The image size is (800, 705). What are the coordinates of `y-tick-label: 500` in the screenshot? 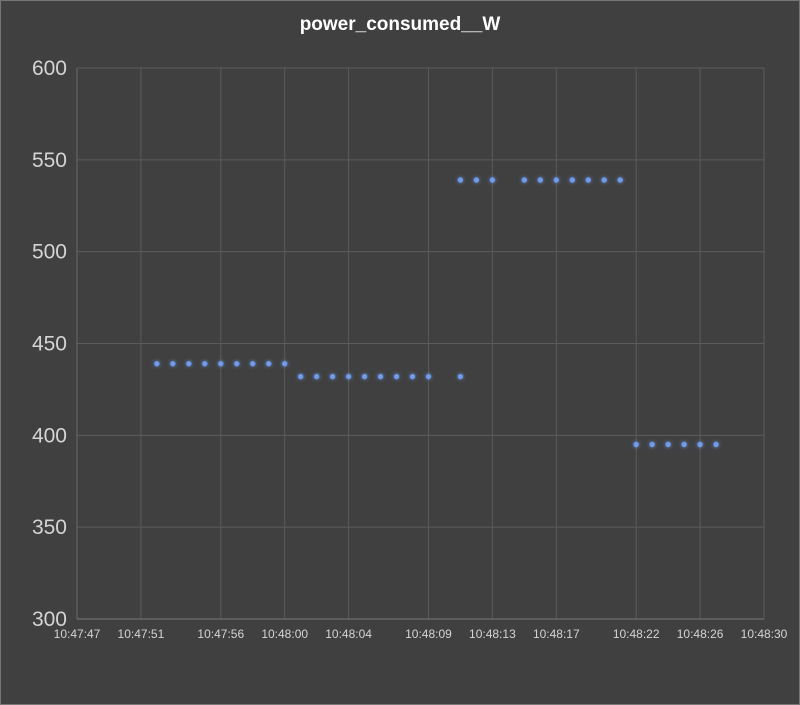 It's located at (49, 252).